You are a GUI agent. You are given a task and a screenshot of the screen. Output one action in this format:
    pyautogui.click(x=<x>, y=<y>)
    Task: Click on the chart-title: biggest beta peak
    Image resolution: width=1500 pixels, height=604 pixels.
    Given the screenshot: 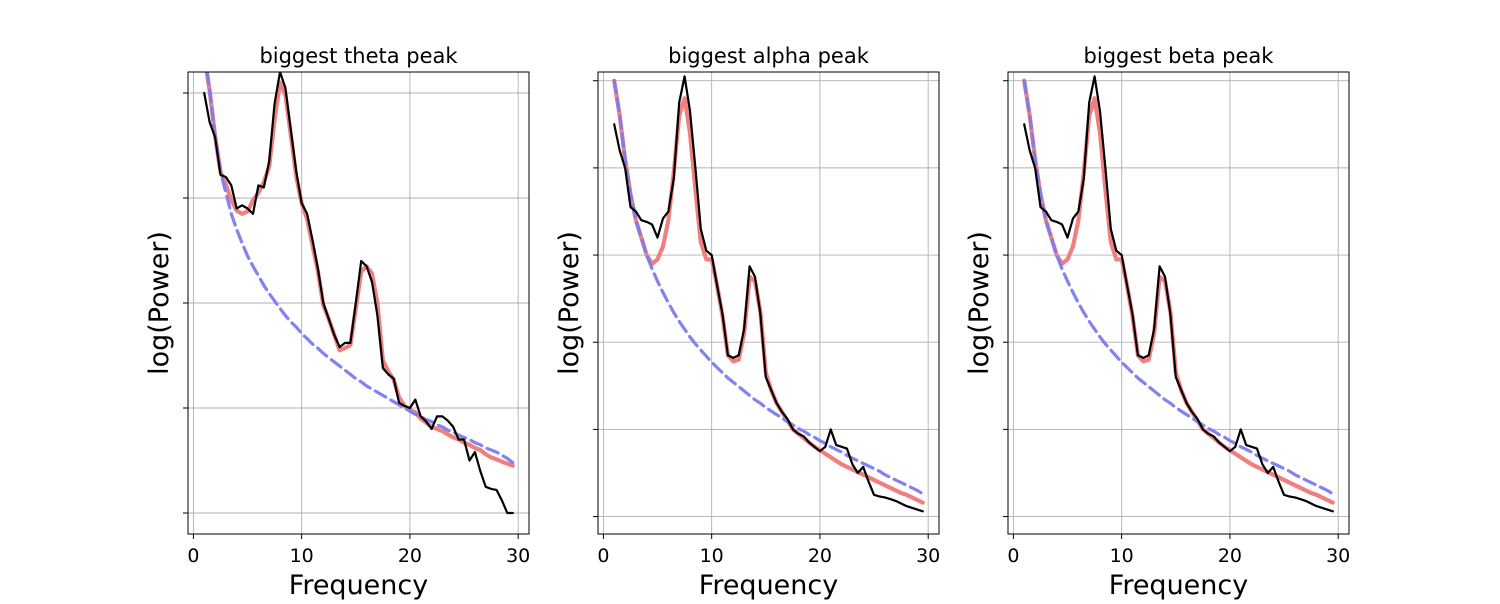 What is the action you would take?
    pyautogui.click(x=1179, y=56)
    